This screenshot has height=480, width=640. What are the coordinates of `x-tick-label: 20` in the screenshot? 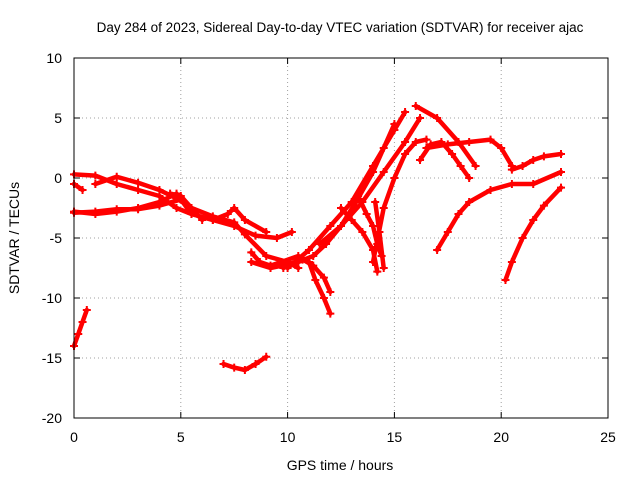 It's located at (501, 437).